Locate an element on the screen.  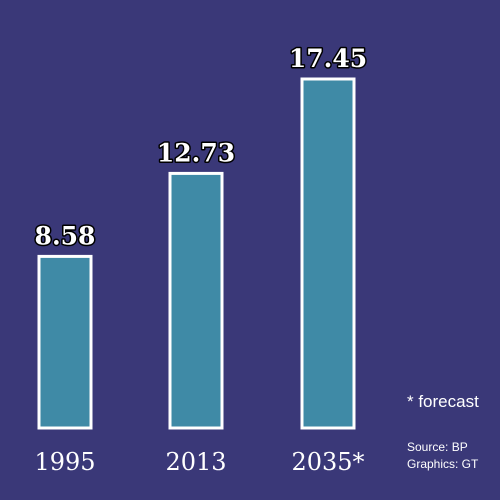
graphics-credit: Graphics: GT is located at coordinates (443, 464).